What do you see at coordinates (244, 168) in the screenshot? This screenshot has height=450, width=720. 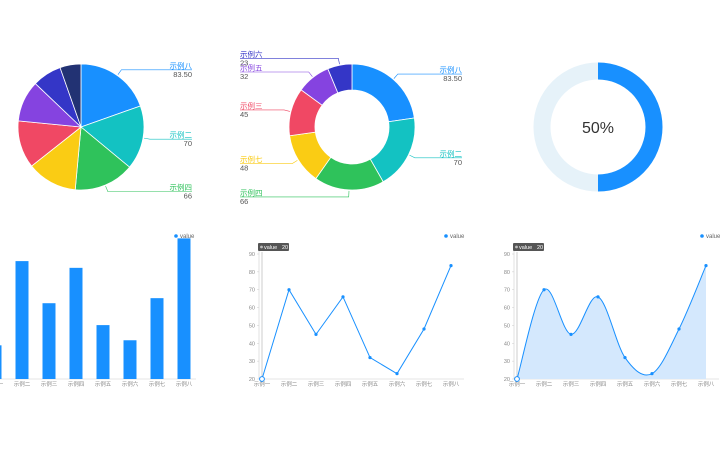 I see `slice-value: 48` at bounding box center [244, 168].